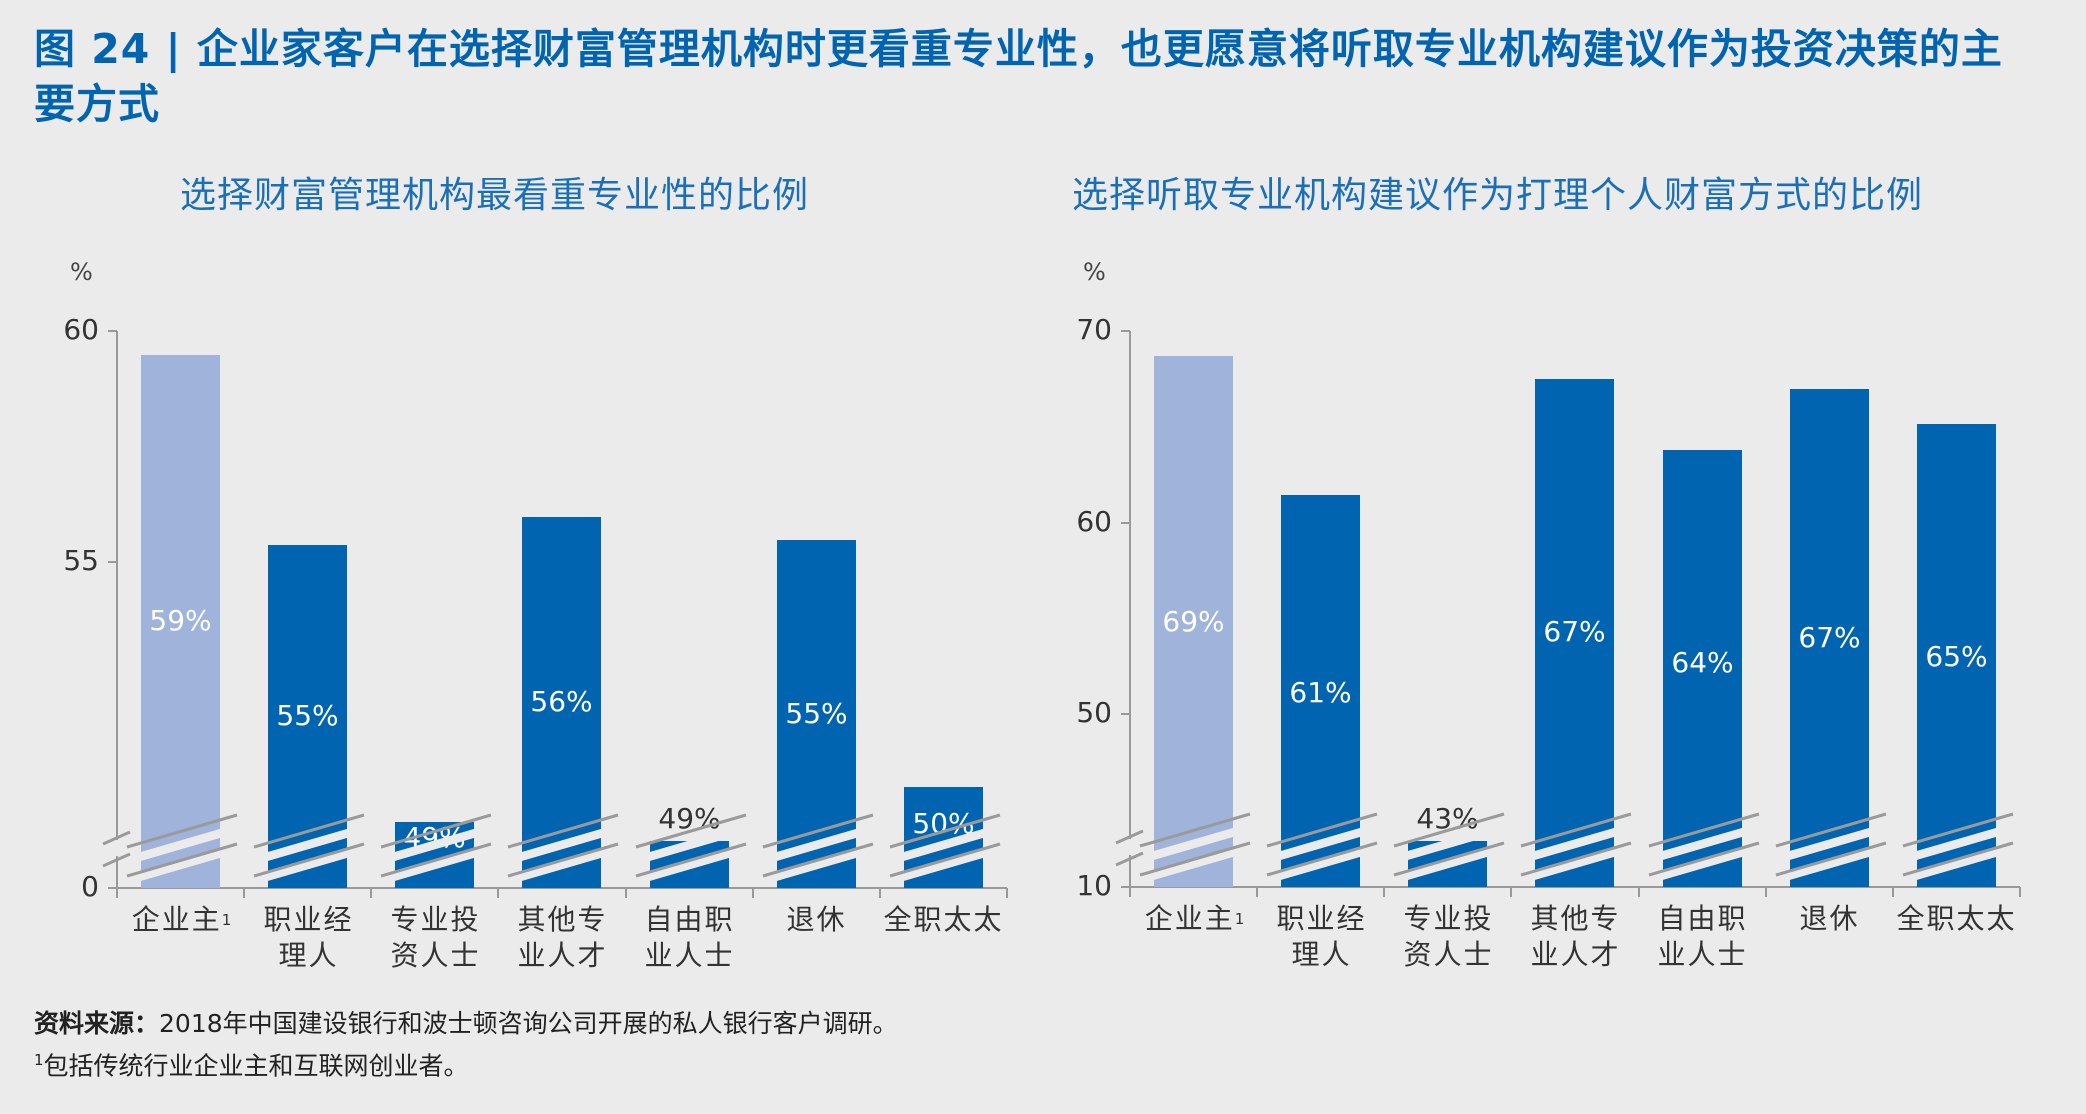 The width and height of the screenshot is (2086, 1114). Describe the element at coordinates (1094, 272) in the screenshot. I see `right-y-unit-label: %` at that location.